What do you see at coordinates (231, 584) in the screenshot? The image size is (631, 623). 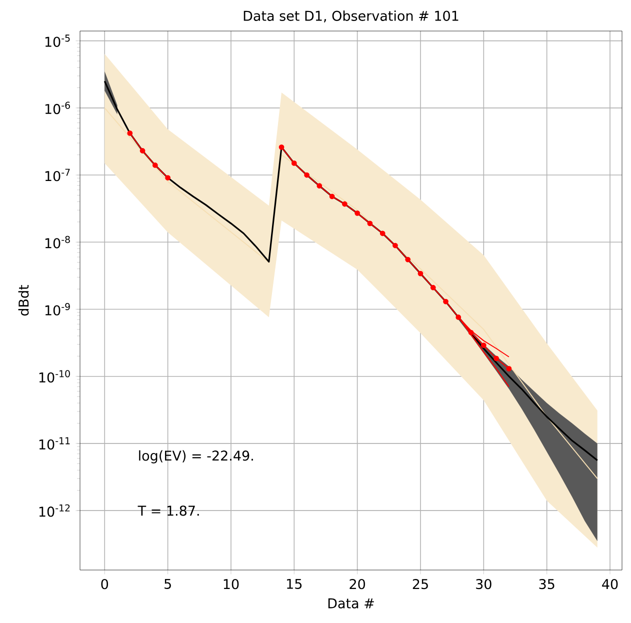 I see `x-tick-label: 10` at bounding box center [231, 584].